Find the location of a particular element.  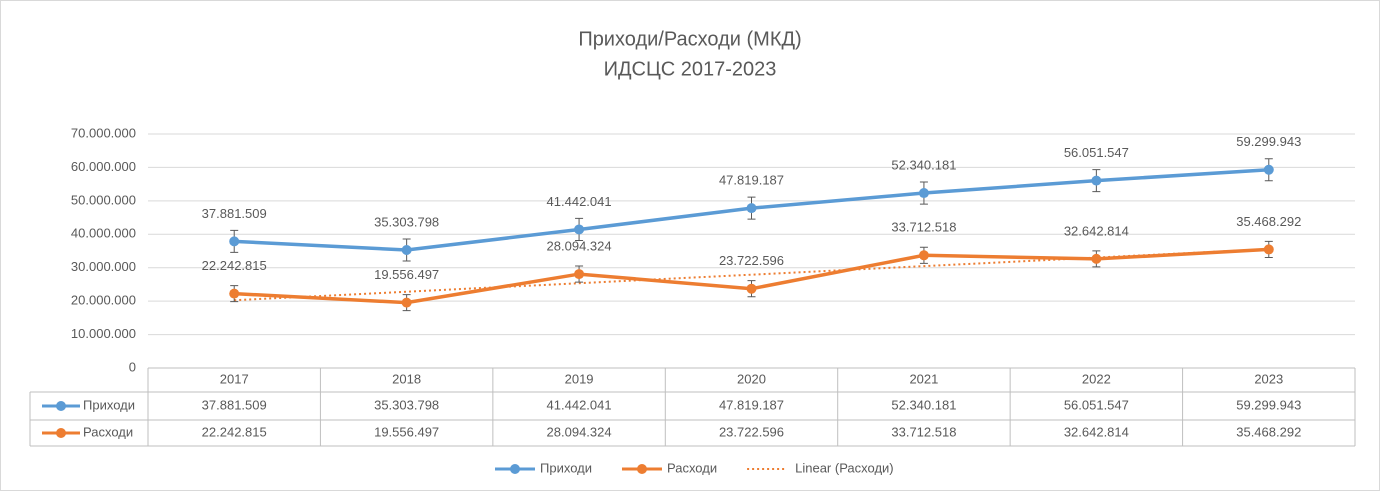

data-label: 59.299.943 is located at coordinates (1268, 141).